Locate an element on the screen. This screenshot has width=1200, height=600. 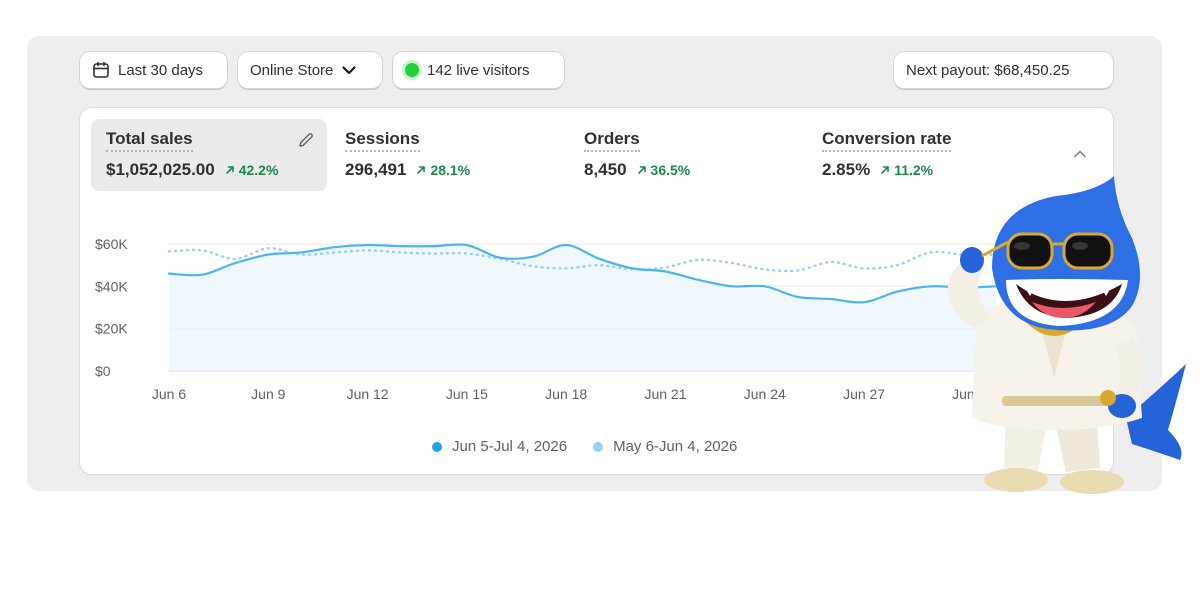
chevron-down-icon is located at coordinates (349, 70).